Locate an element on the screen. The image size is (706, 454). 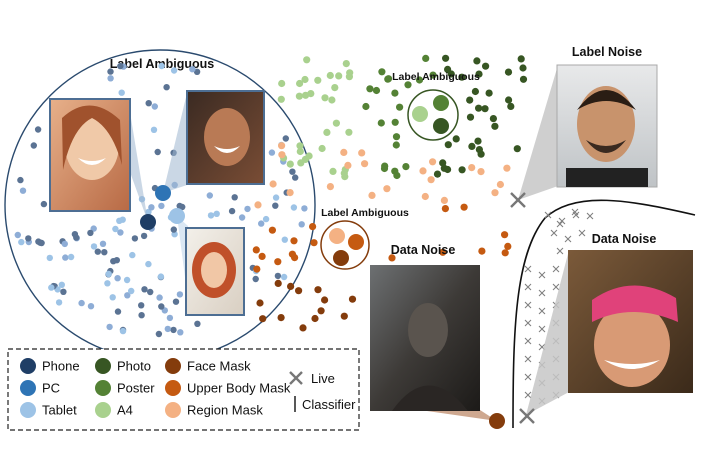
green-scatter-points is located at coordinates (402, 117).